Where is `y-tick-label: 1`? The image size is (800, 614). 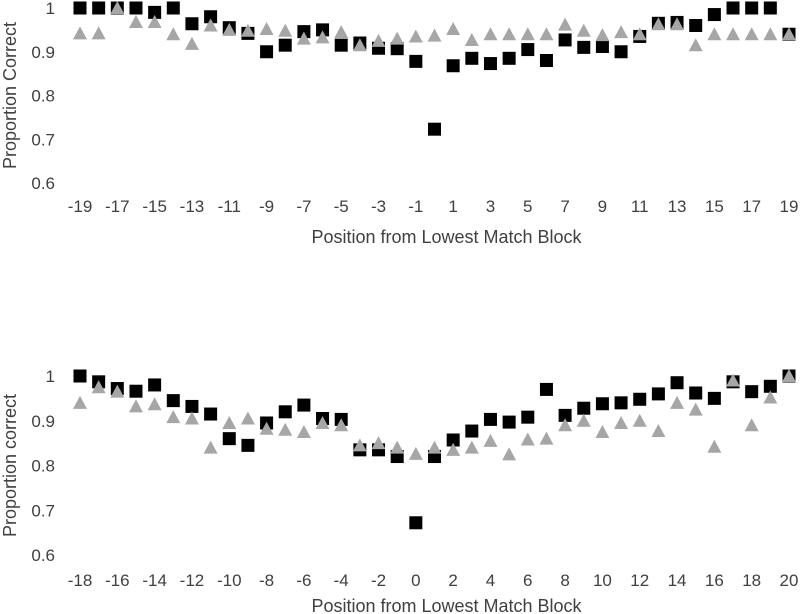
y-tick-label: 1 is located at coordinates (50, 9).